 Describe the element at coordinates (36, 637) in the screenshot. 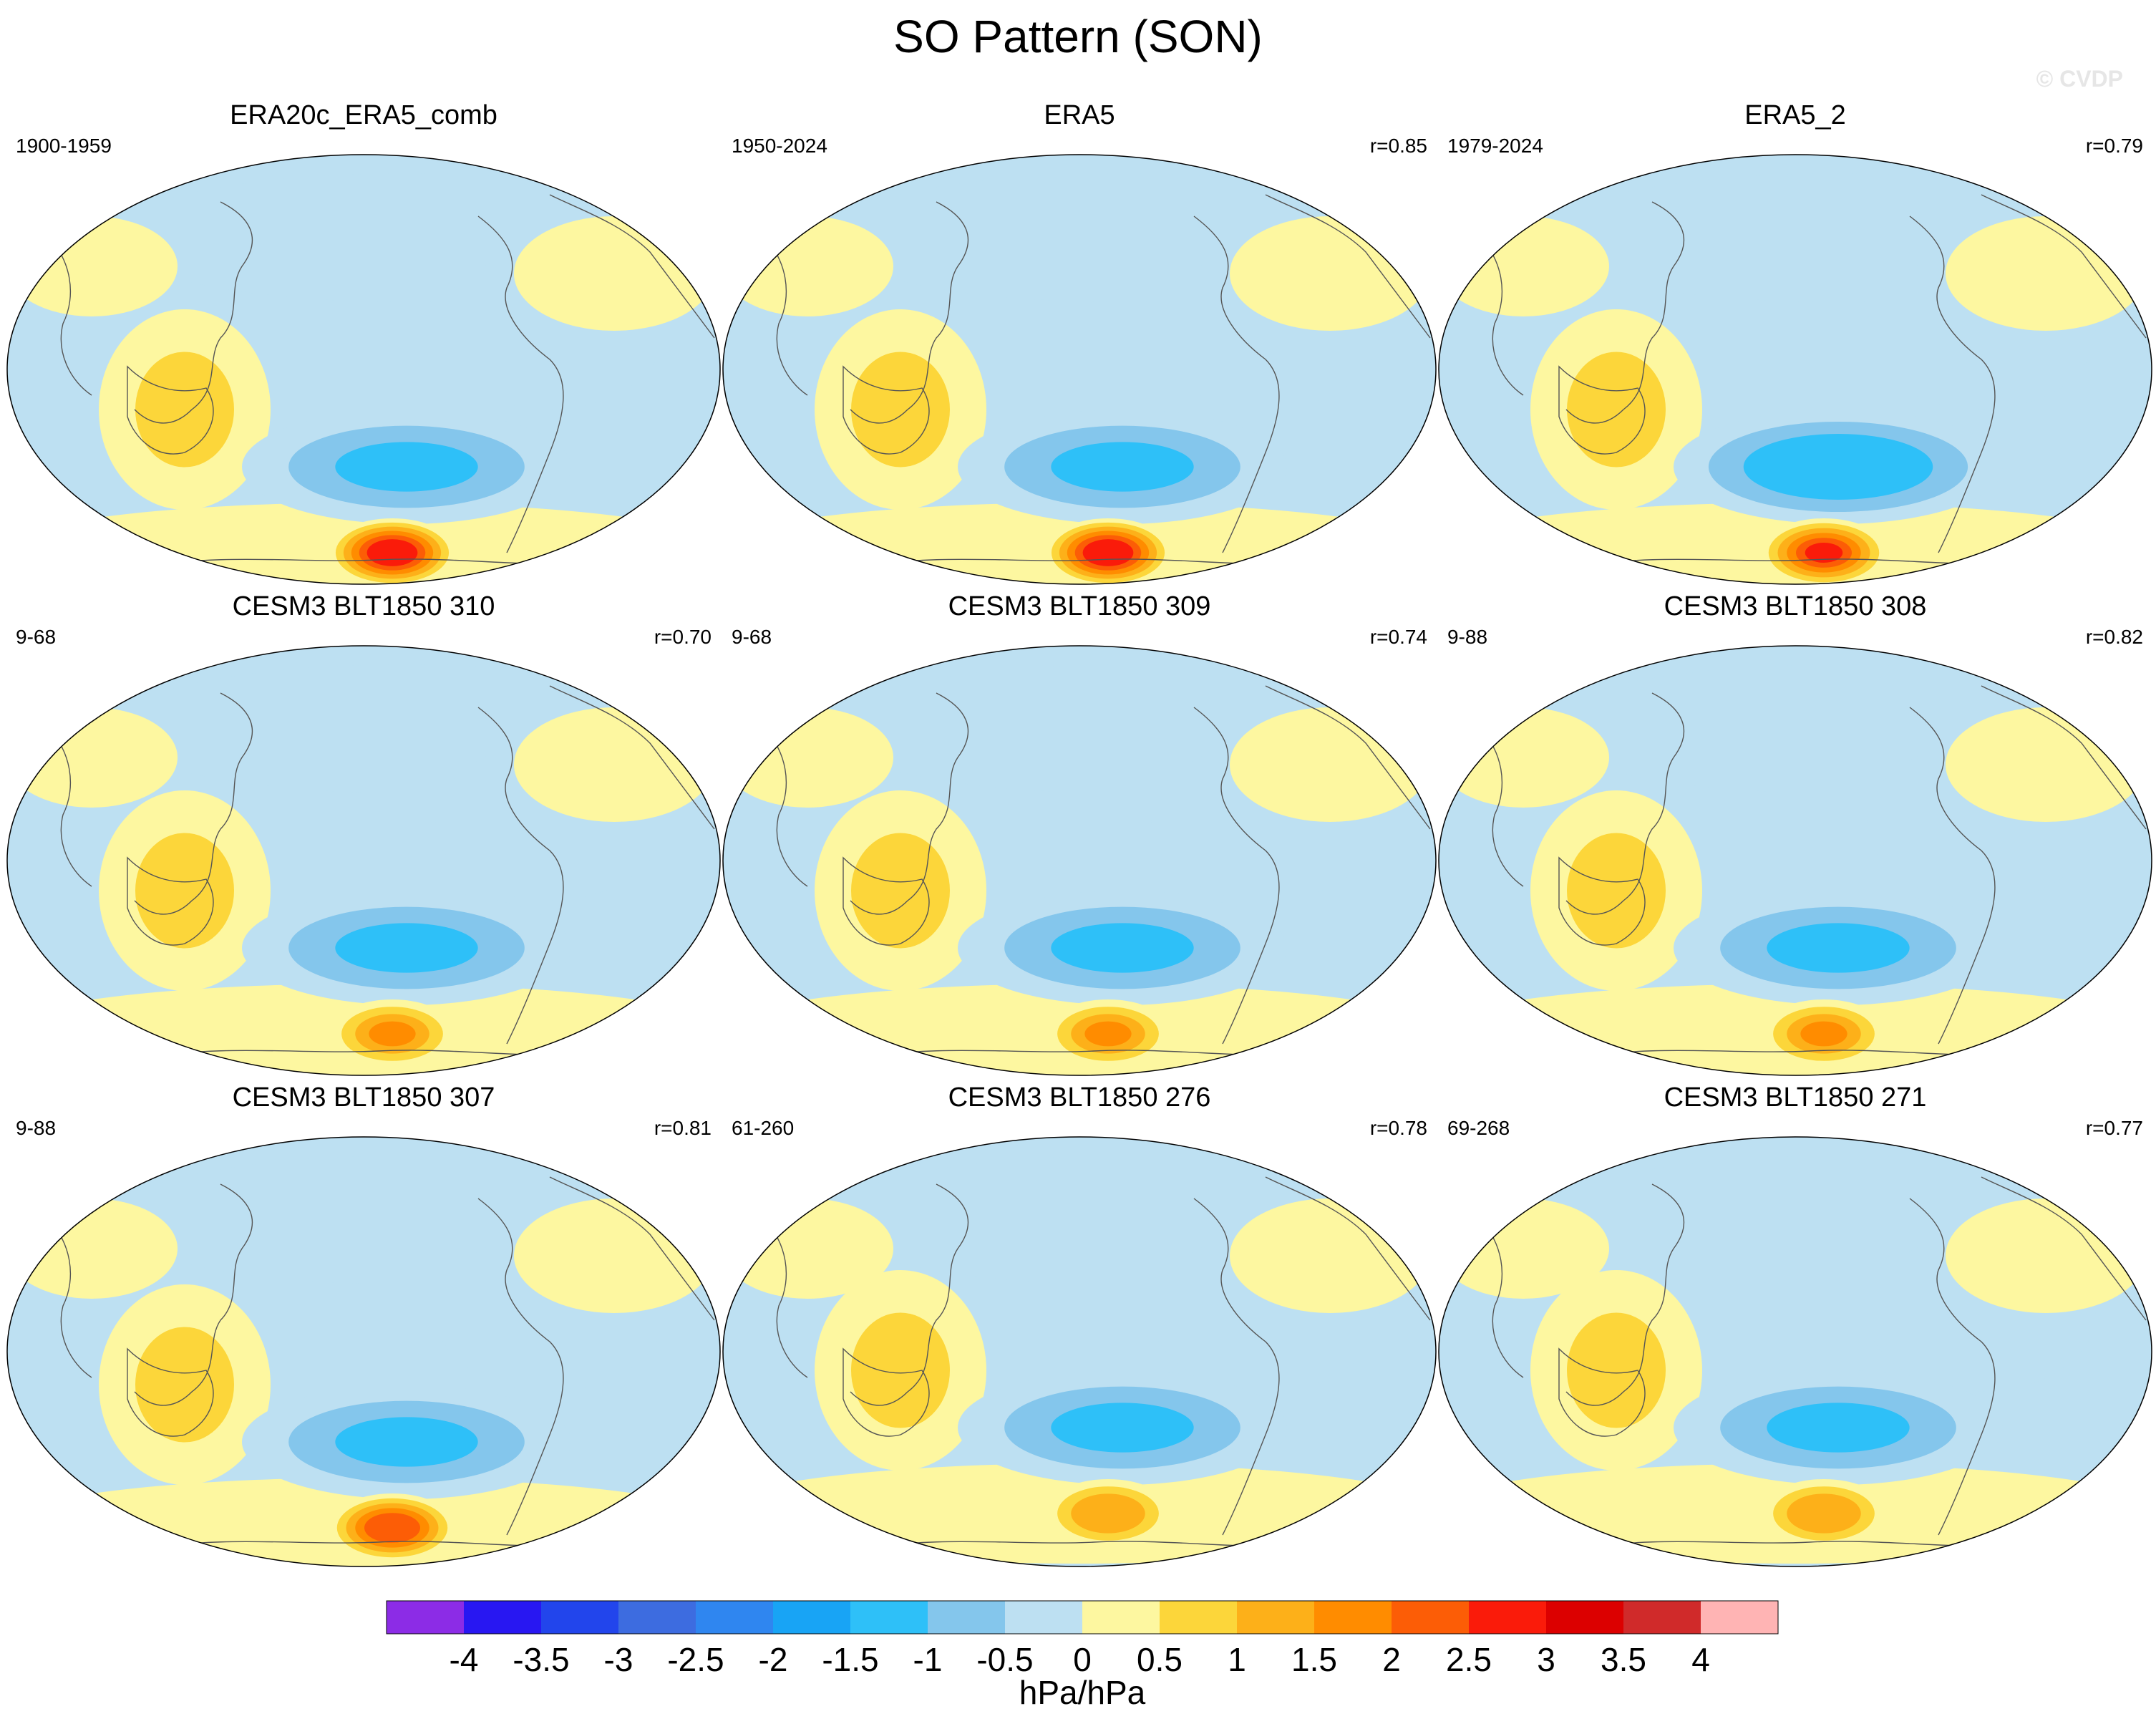

I see `panel-years: 9-68` at that location.